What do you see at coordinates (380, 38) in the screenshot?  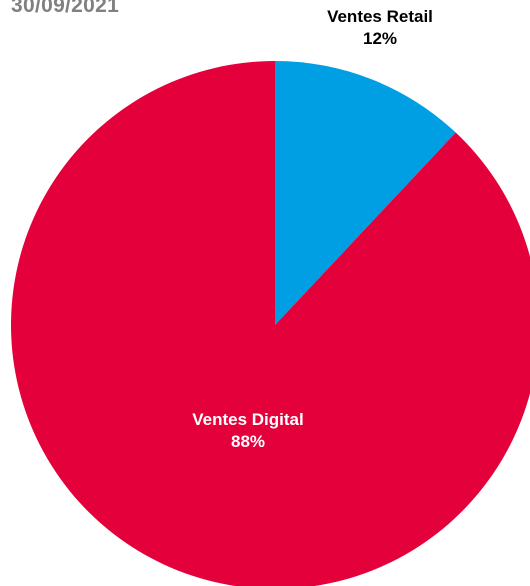 I see `slice-label-percent: 12%` at bounding box center [380, 38].